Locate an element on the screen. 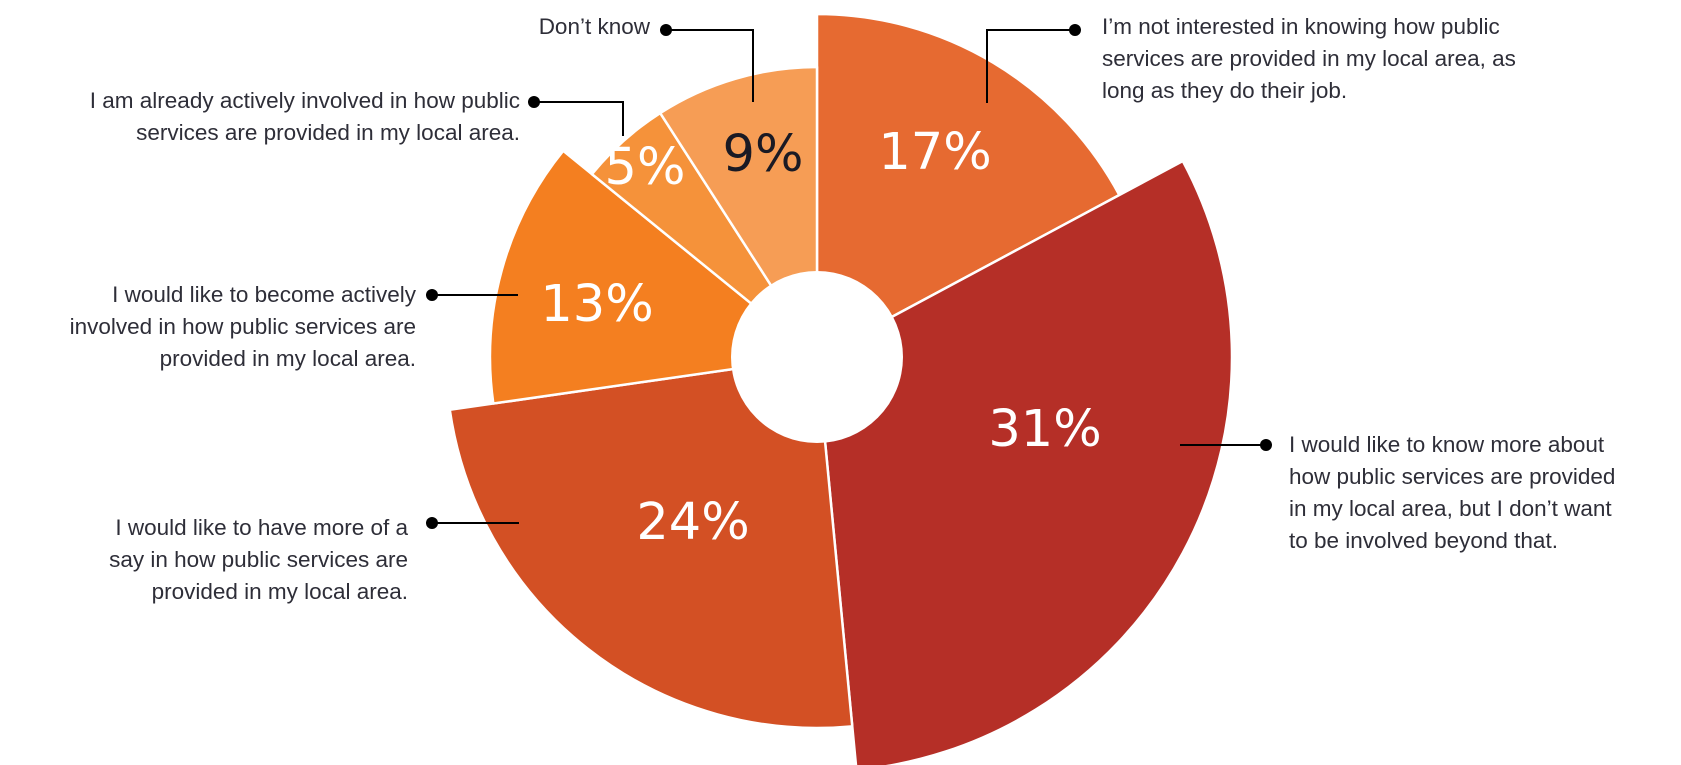 Image resolution: width=1681 pixels, height=765 pixels. slice-label-1-line-3: long as they do their job. is located at coordinates (1224, 90).